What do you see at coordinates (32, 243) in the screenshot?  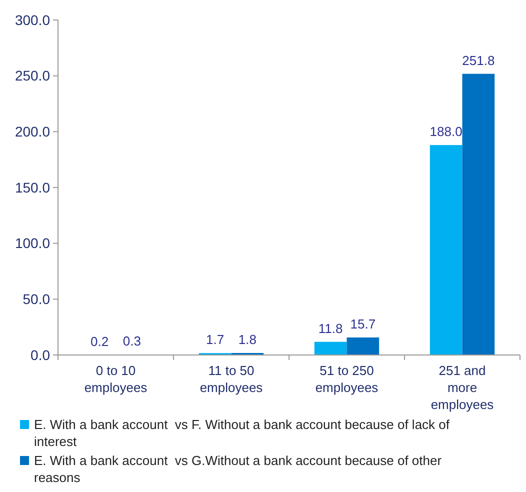 I see `y-tick-label: 100.0` at bounding box center [32, 243].